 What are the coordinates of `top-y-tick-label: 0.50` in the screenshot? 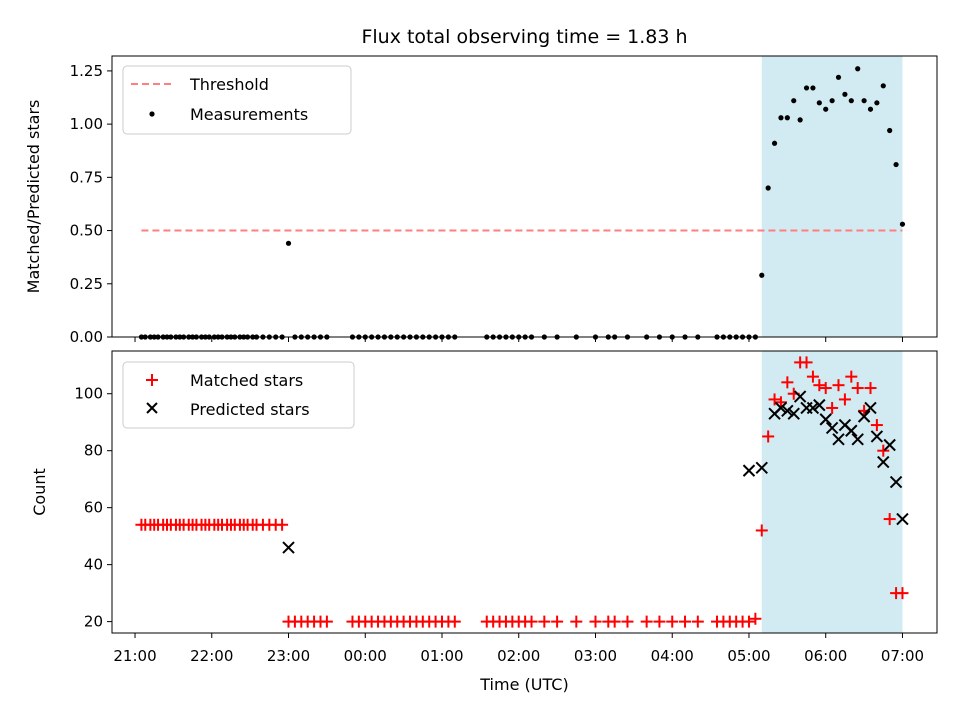 It's located at (86, 231).